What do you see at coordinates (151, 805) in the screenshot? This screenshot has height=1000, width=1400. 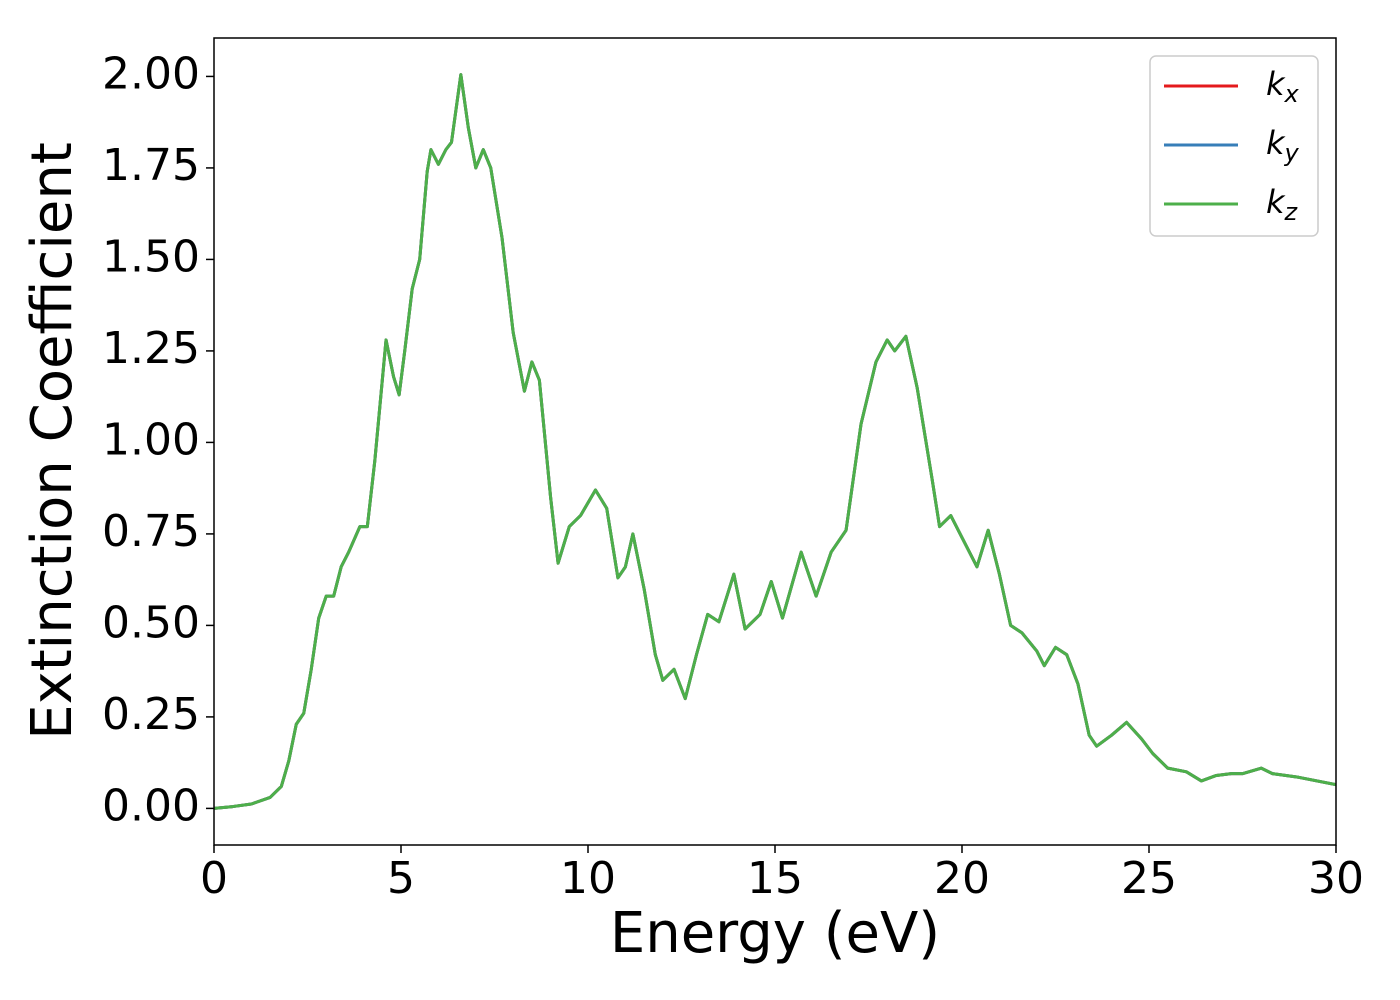 I see `y-tick-label: 0.00` at bounding box center [151, 805].